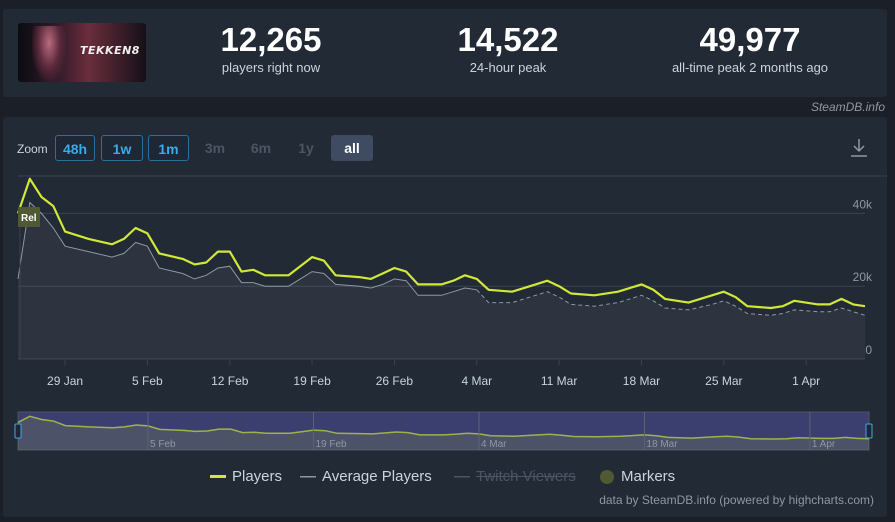 The height and width of the screenshot is (522, 895). I want to click on all-time-peak-value: 49,977, so click(750, 39).